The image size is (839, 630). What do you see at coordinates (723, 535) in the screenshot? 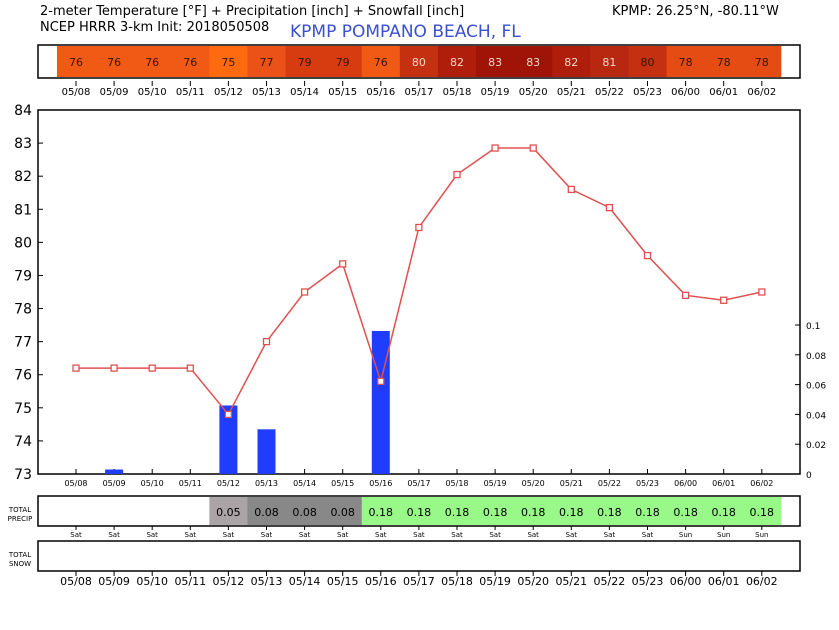
I see `day-label: Sun` at bounding box center [723, 535].